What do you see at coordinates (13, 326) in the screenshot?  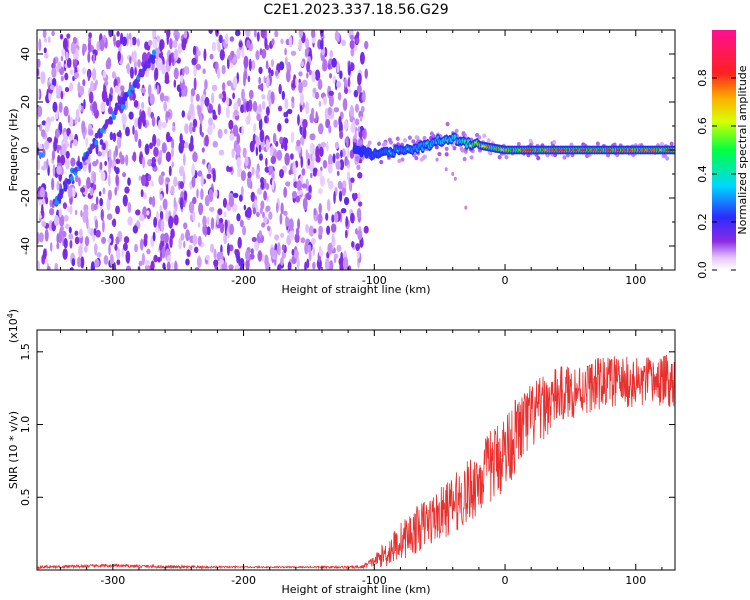 I see `snr-y-multiplier: (x104)` at bounding box center [13, 326].